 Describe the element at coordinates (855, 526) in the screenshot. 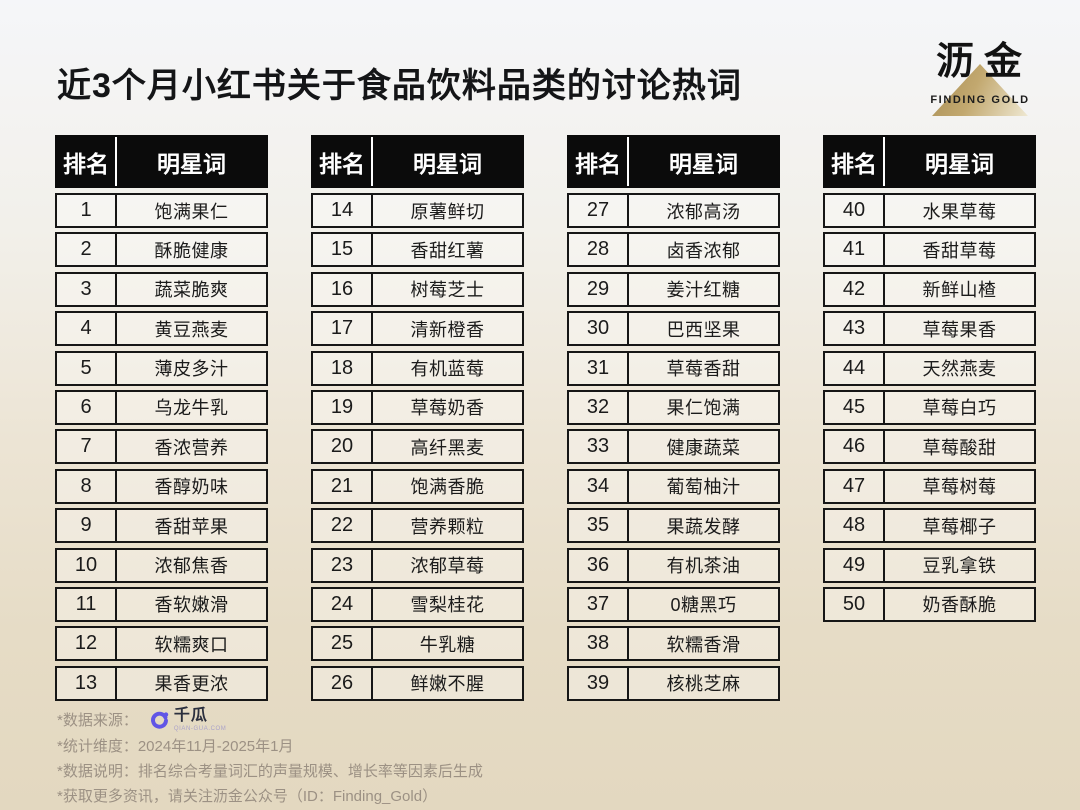

I see `rank-cell: 48` at that location.